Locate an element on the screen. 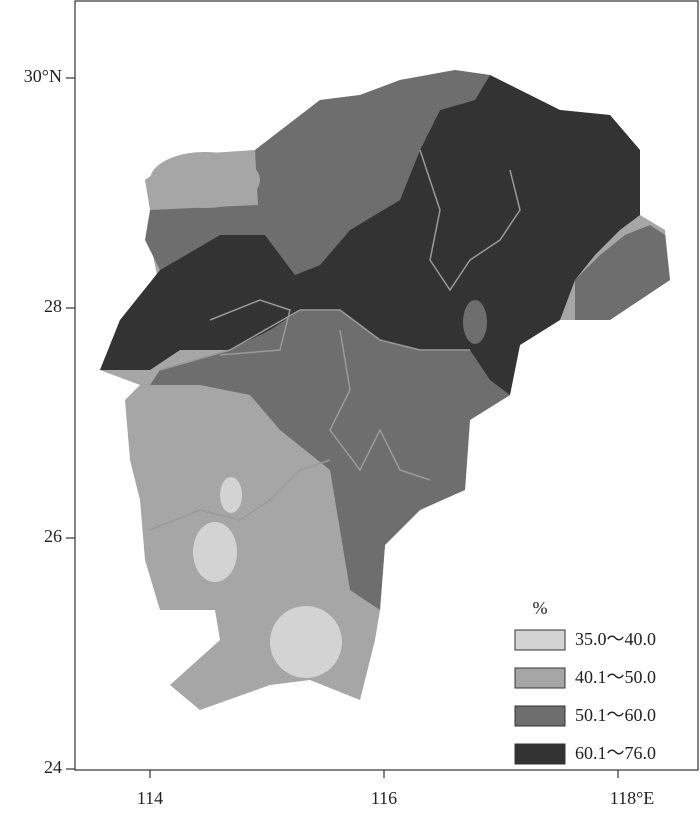  legend-label: 35.0～40.0 is located at coordinates (615, 639).